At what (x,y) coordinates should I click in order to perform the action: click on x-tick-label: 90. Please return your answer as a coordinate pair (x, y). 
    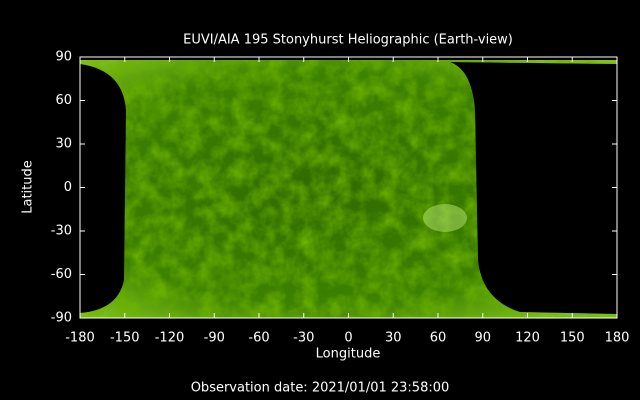
    Looking at the image, I should click on (482, 338).